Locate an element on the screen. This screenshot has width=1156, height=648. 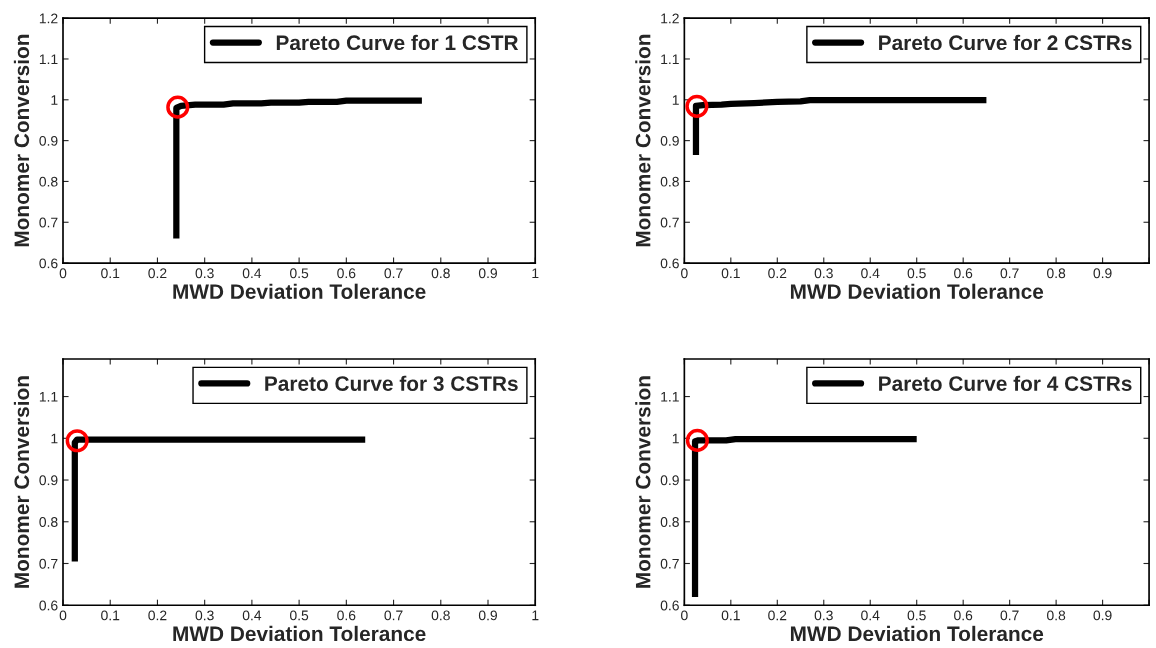
legend-label: Pareto Curve for 4 CSTRs is located at coordinates (1005, 383).